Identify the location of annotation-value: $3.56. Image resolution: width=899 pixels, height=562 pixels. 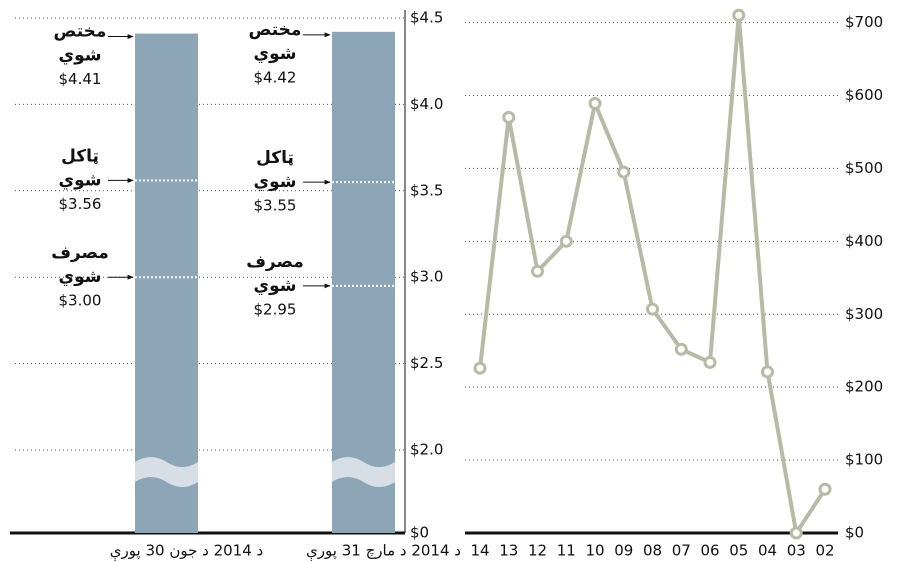
(80, 204).